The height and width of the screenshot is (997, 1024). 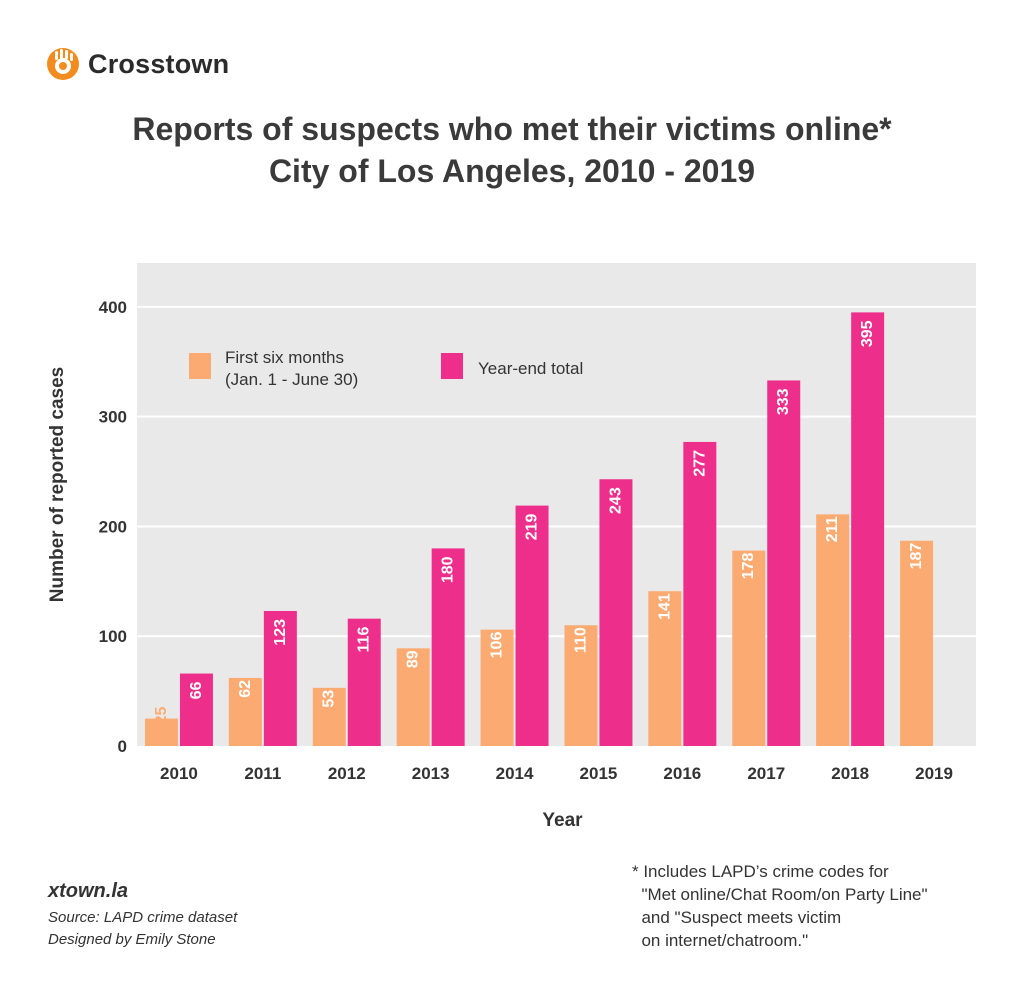 I want to click on y-tick-label: 200, so click(x=113, y=526).